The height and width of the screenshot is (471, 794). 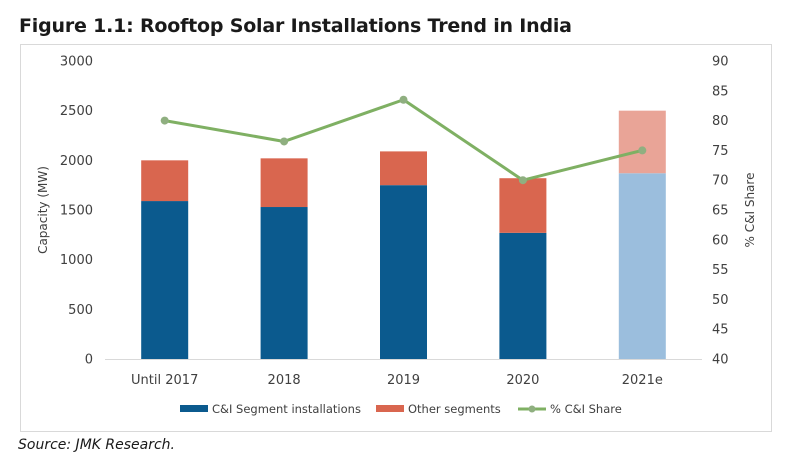 What do you see at coordinates (586, 409) in the screenshot?
I see `legend-label: % C&I Share` at bounding box center [586, 409].